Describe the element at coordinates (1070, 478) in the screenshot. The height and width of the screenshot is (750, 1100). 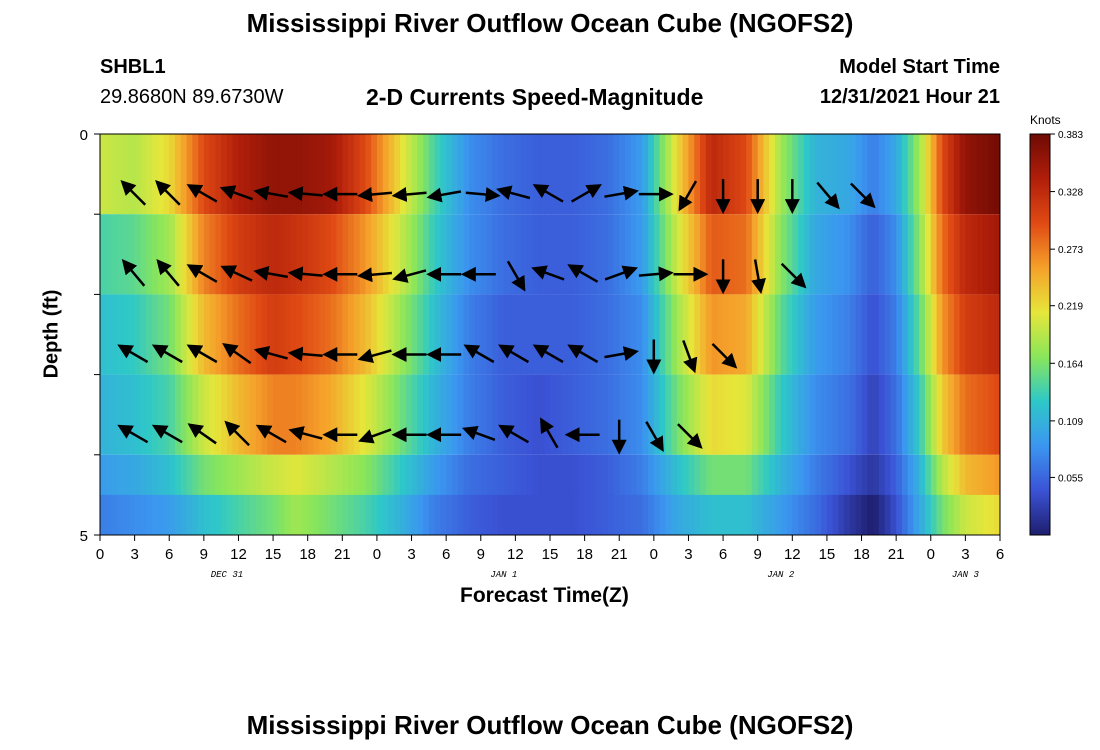
I see `colorbar-tick-label: 0.055` at that location.